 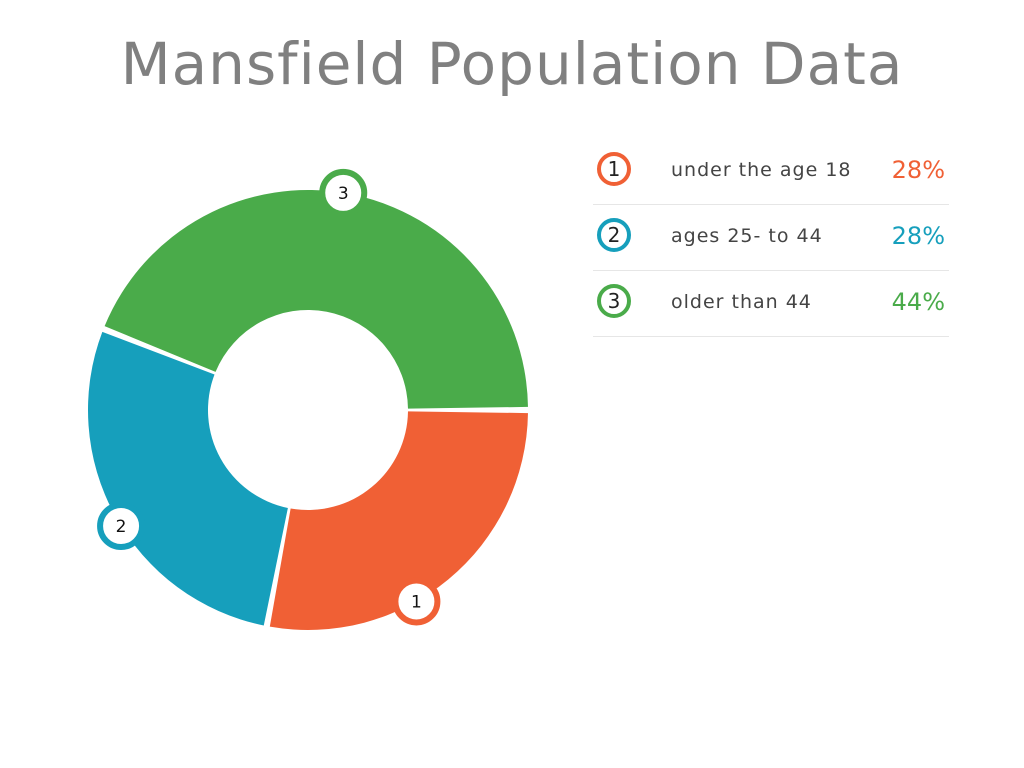 I want to click on legend-row-1: 1 under the age 18 28%, so click(x=771, y=172).